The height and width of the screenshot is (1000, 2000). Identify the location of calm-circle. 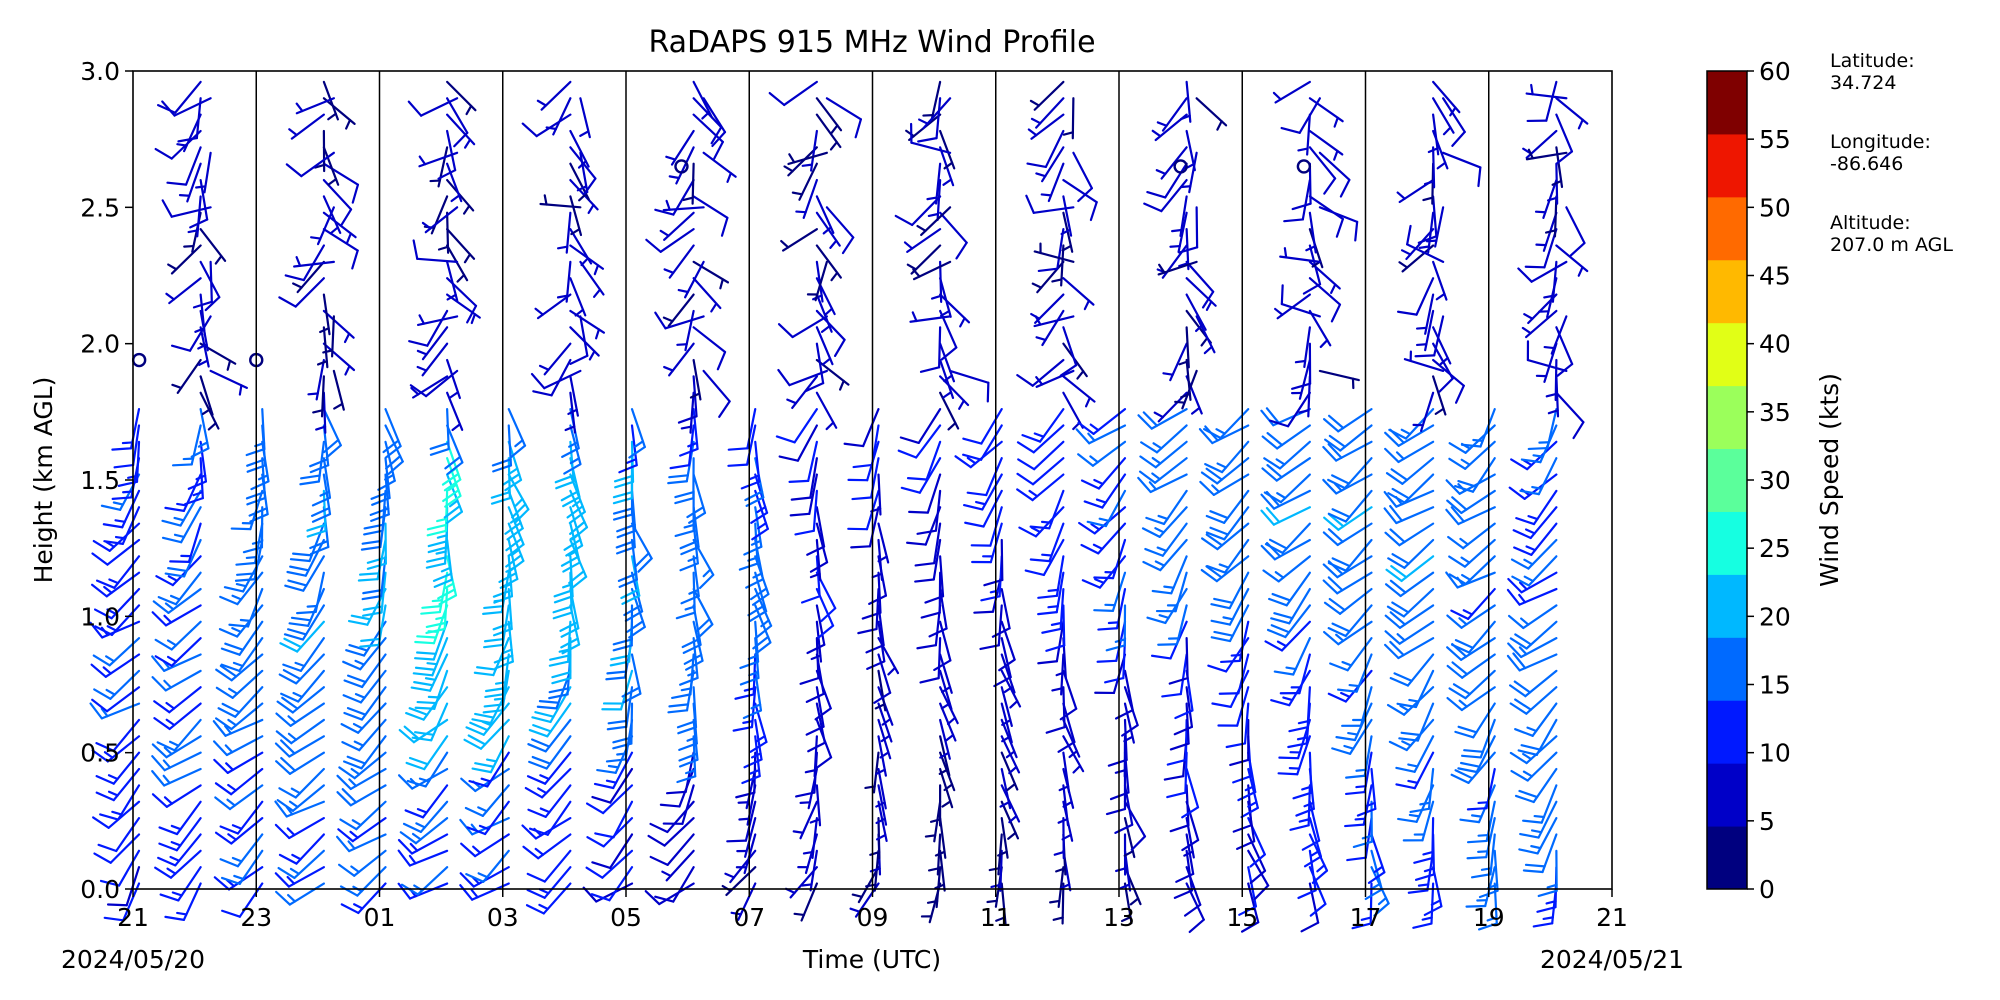
(1304, 166).